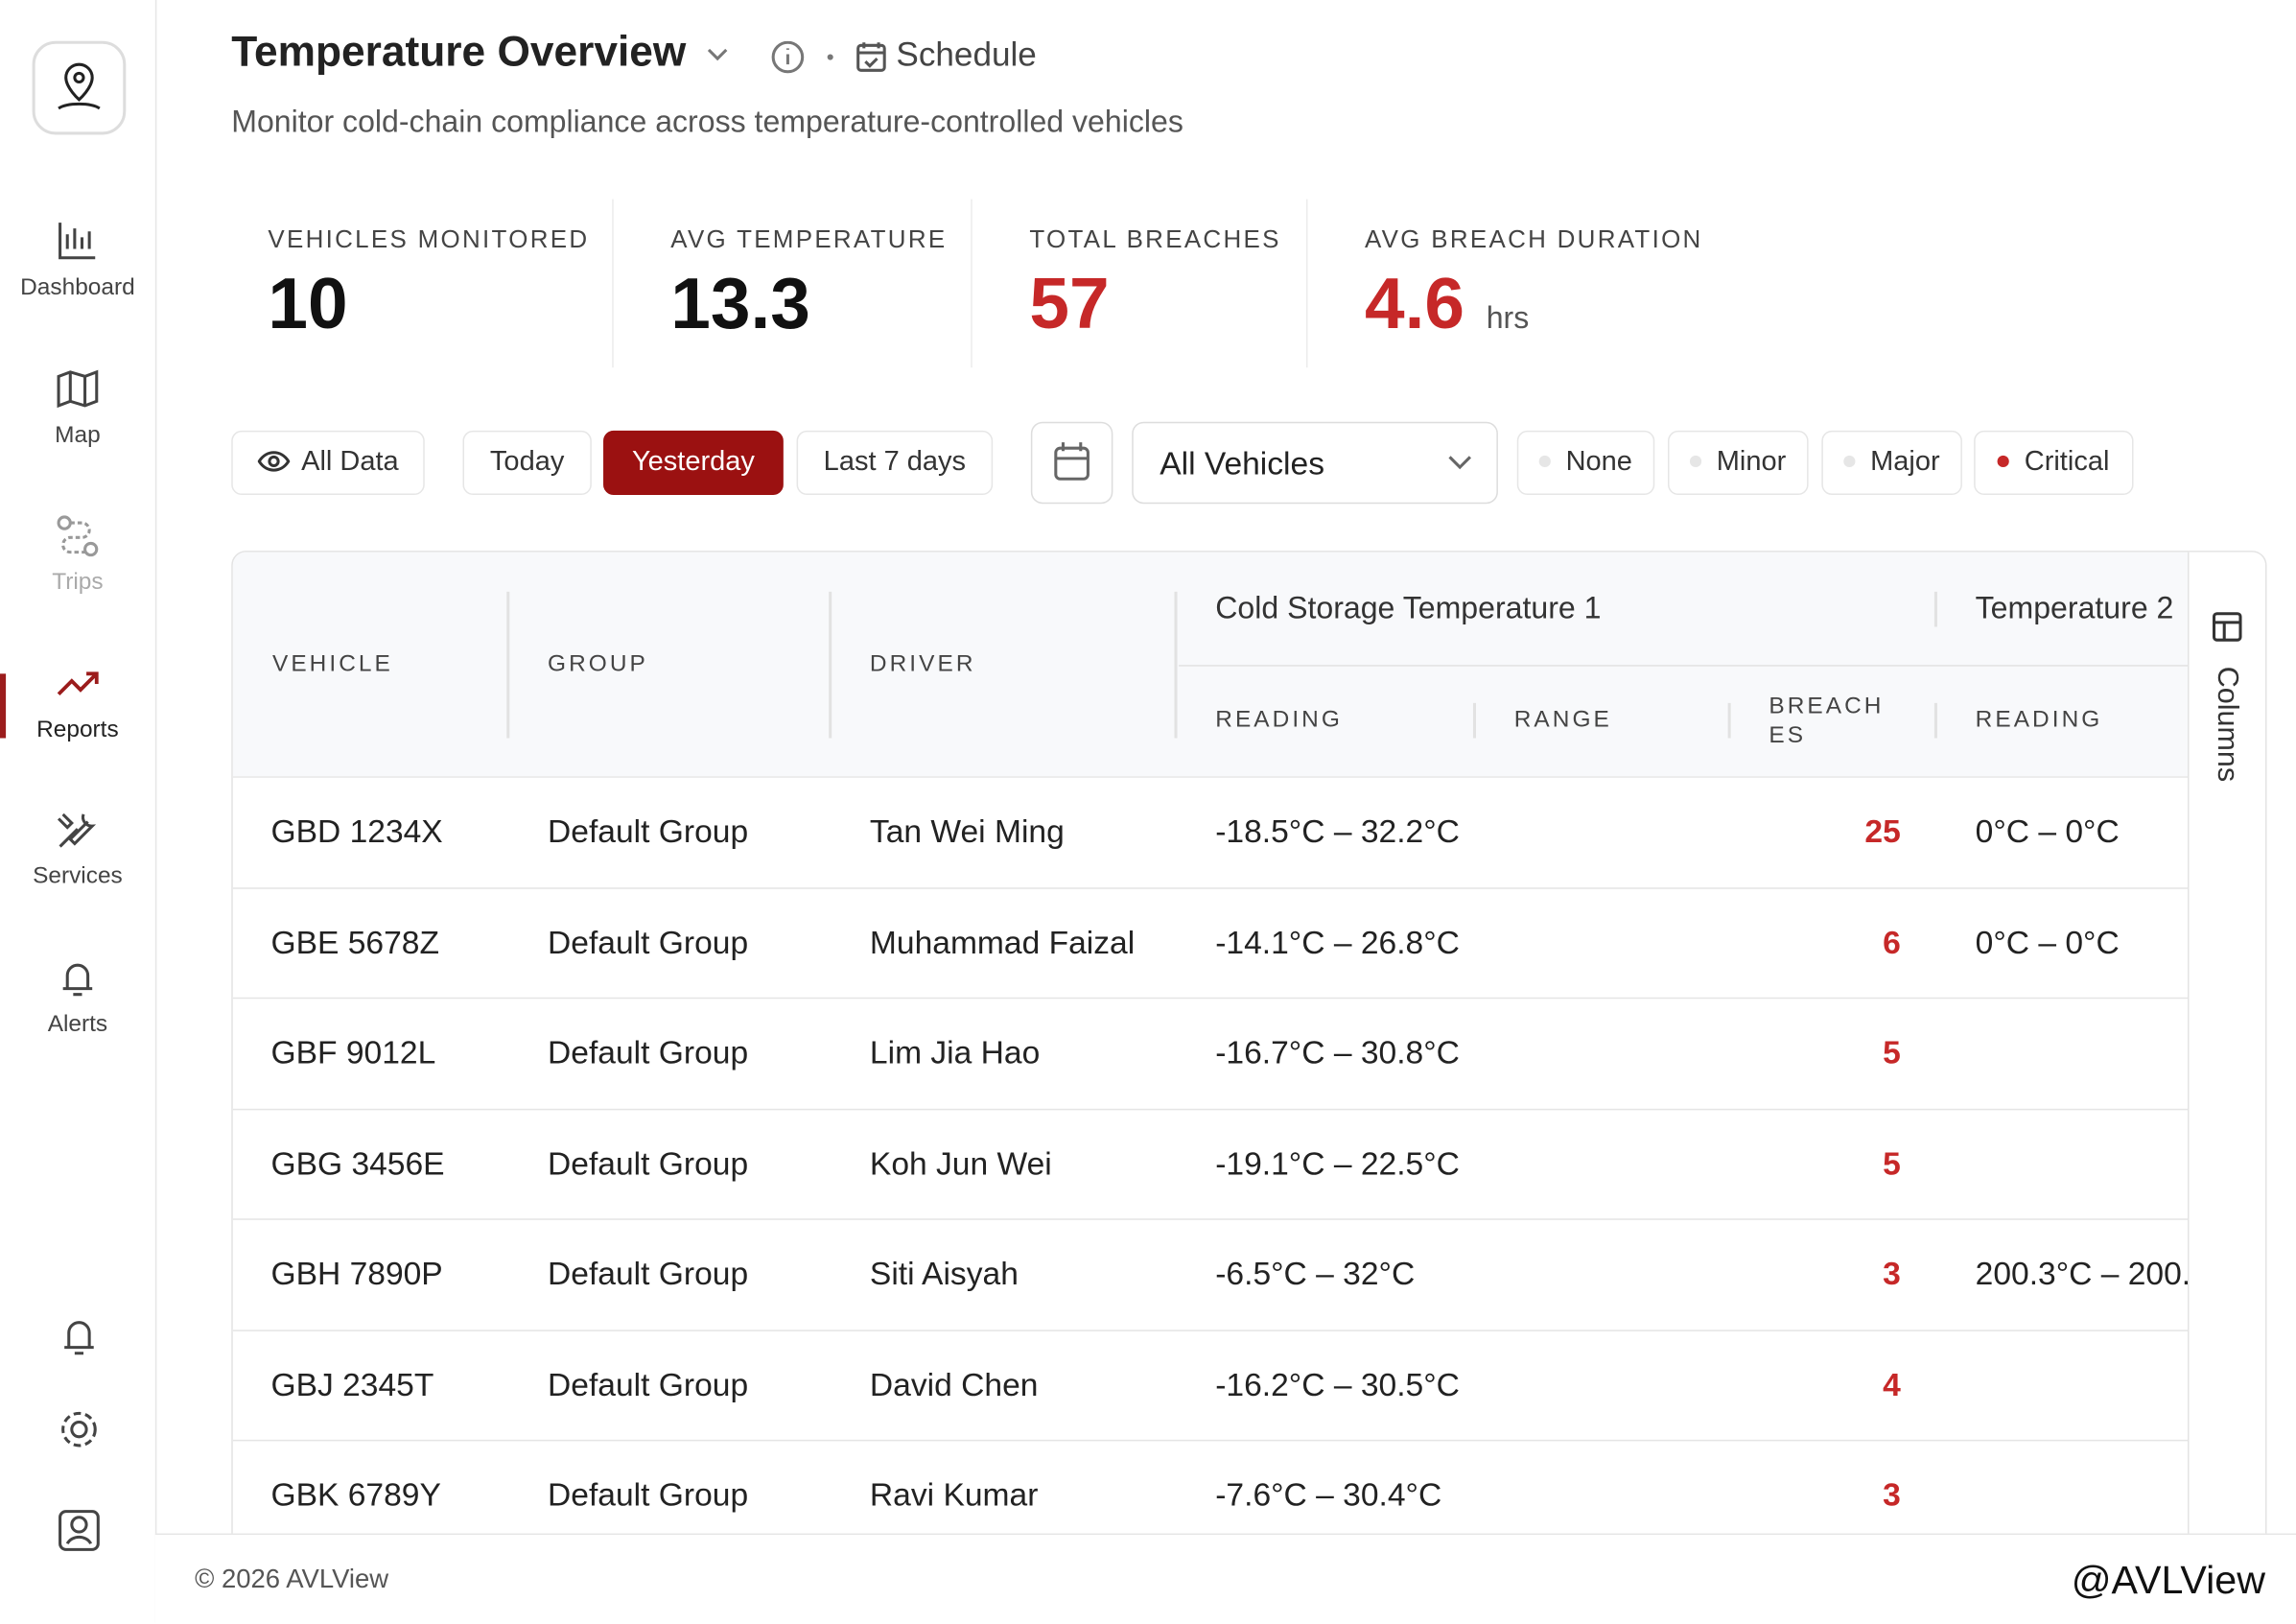 The image size is (2296, 1624). I want to click on nav-item: Trips, so click(77, 555).